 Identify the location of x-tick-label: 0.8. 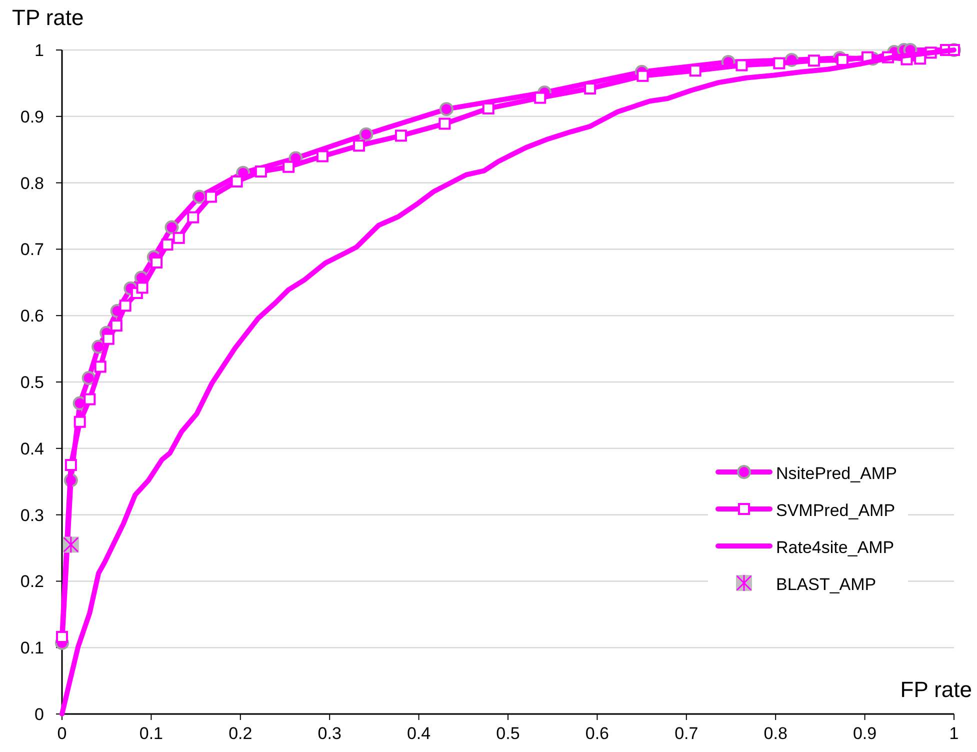
(776, 733).